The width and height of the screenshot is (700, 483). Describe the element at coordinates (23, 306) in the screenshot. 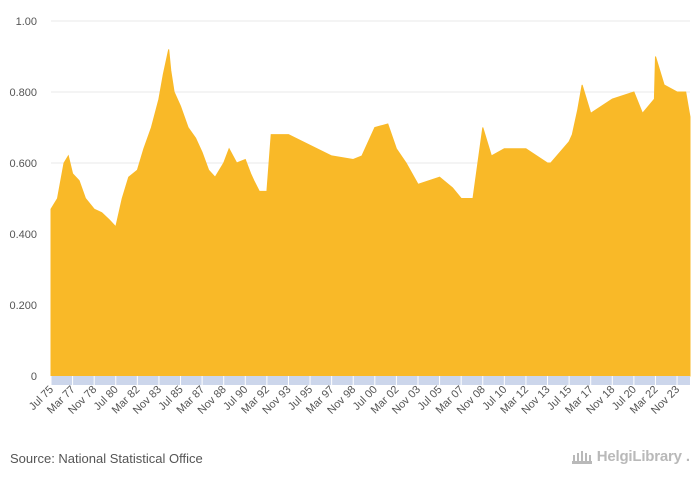

I see `y-tick-label: 0.200` at that location.